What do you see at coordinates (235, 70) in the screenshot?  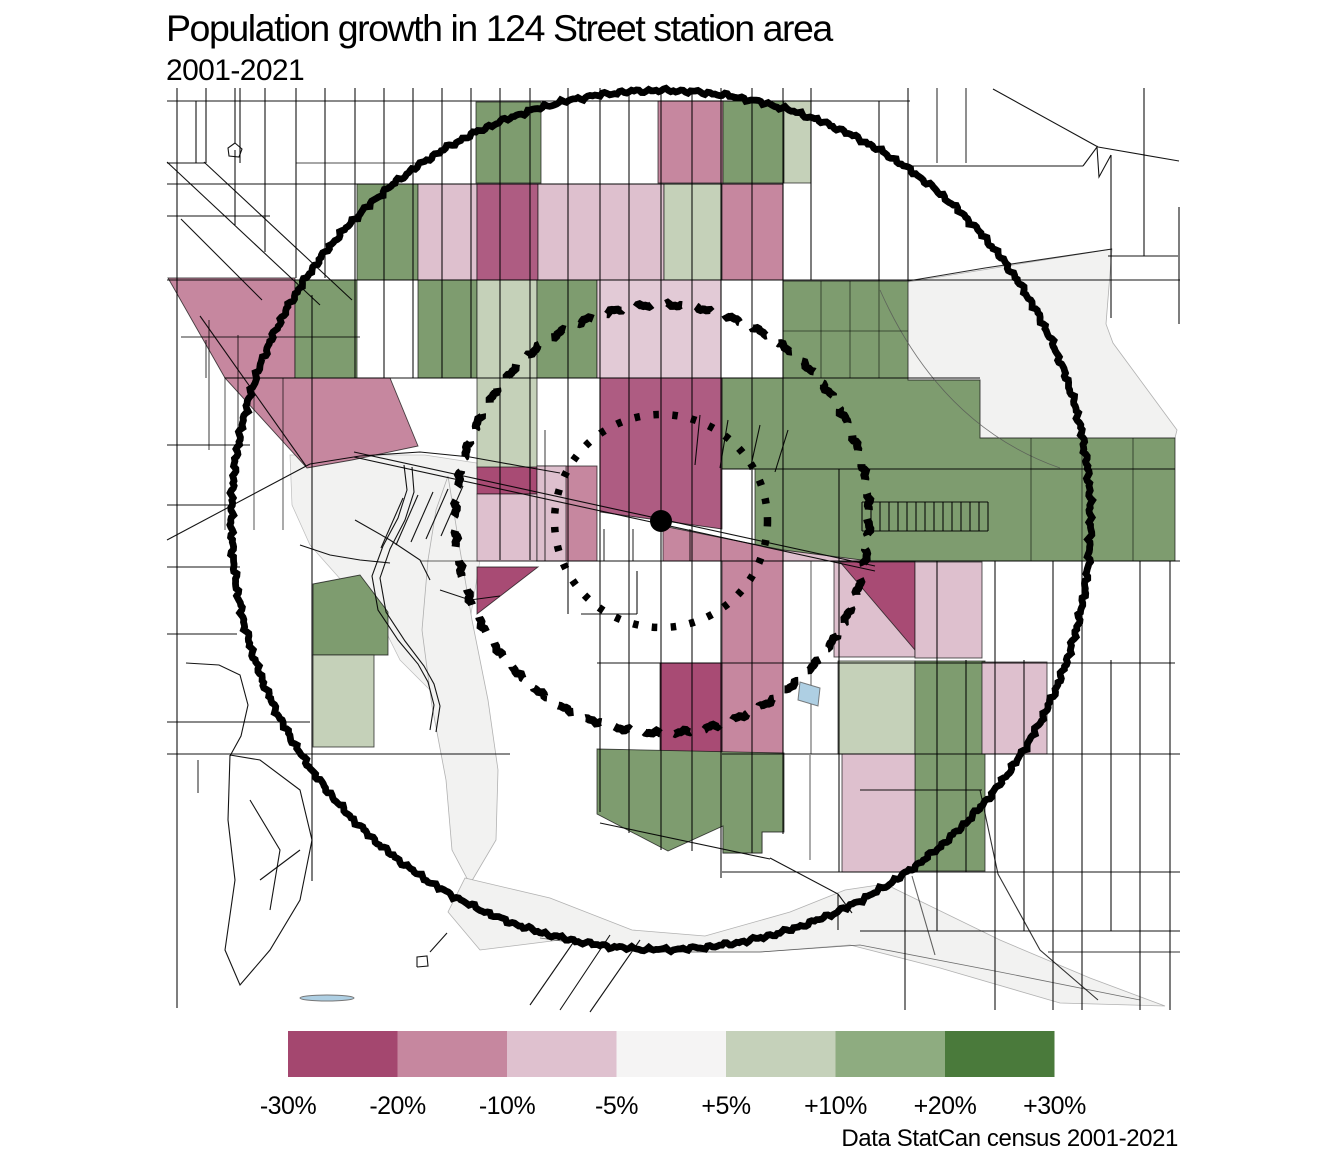 I see `svg-text: 2001-2021` at bounding box center [235, 70].